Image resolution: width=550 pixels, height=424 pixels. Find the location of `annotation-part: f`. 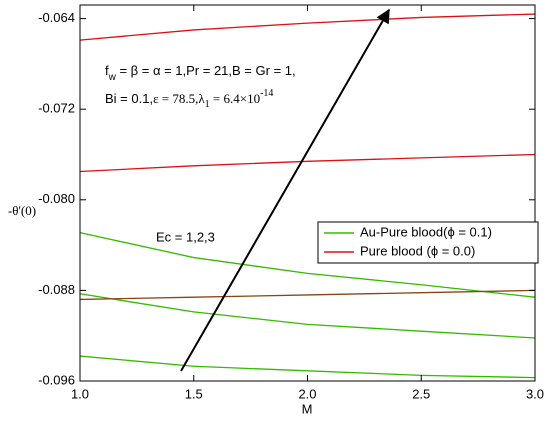

annotation-part: f is located at coordinates (107, 70).